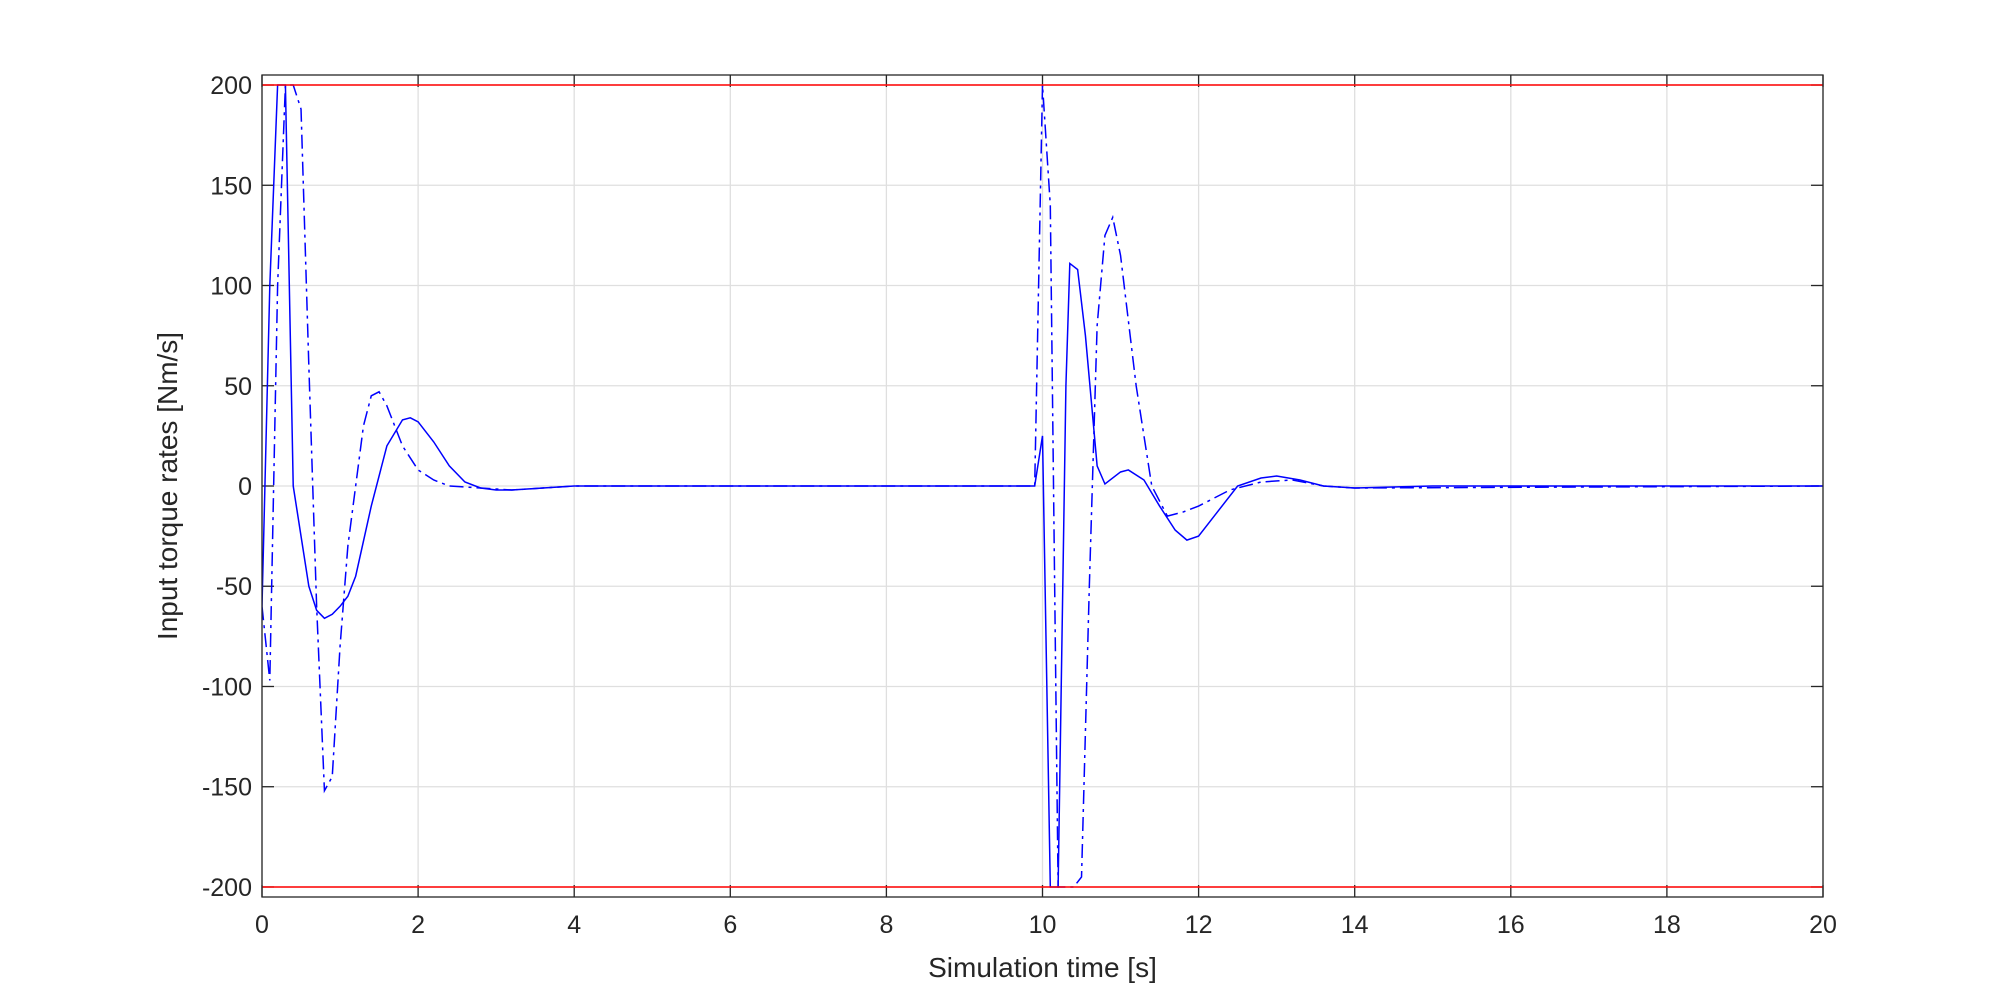 The height and width of the screenshot is (1003, 2000). I want to click on x-tick-label: 12, so click(1199, 925).